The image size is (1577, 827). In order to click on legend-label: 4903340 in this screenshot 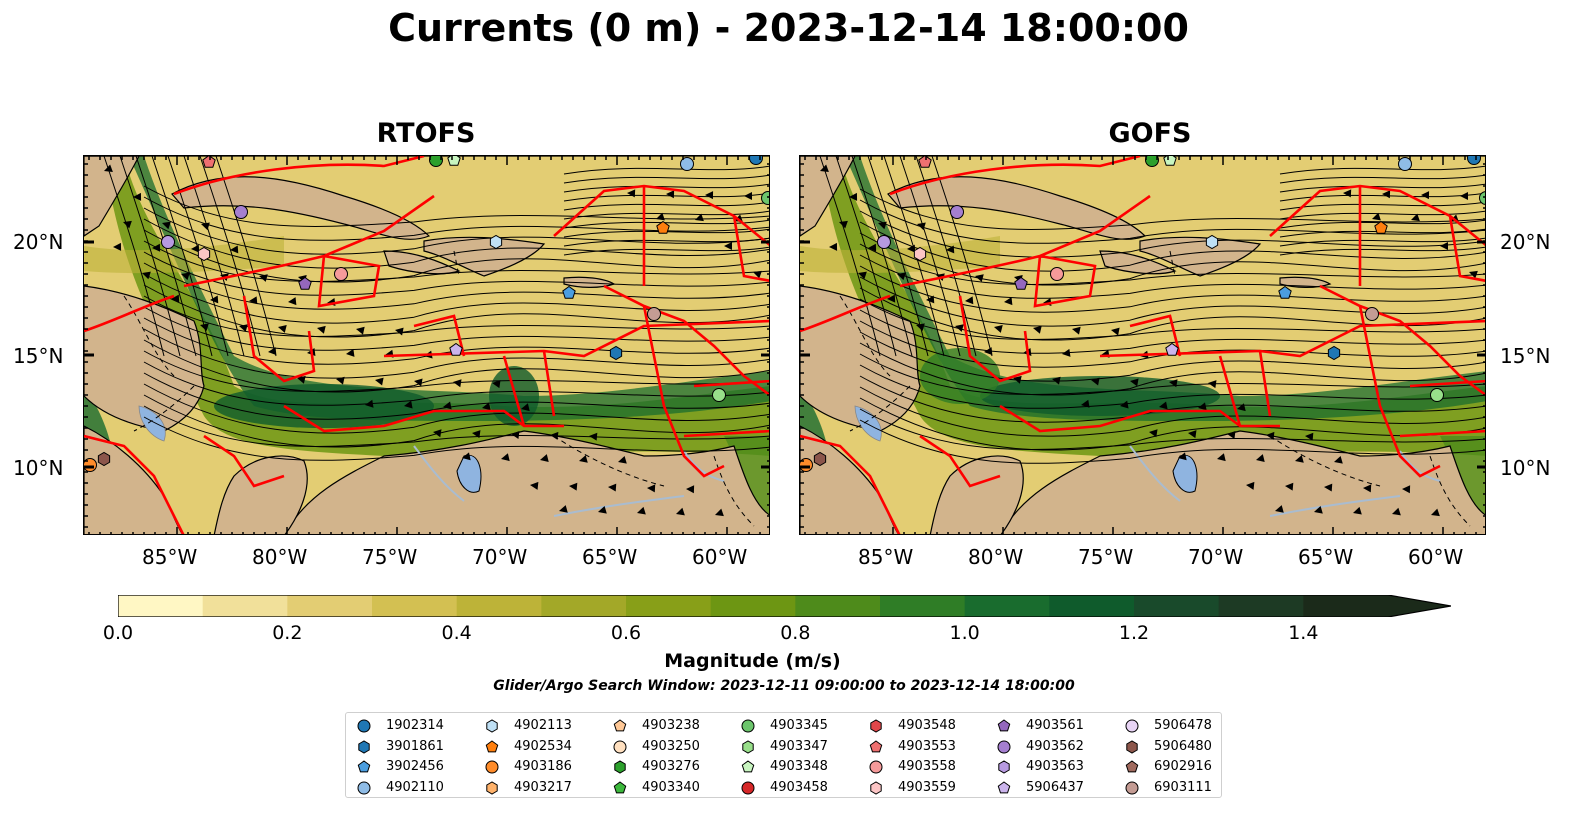, I will do `click(671, 787)`.